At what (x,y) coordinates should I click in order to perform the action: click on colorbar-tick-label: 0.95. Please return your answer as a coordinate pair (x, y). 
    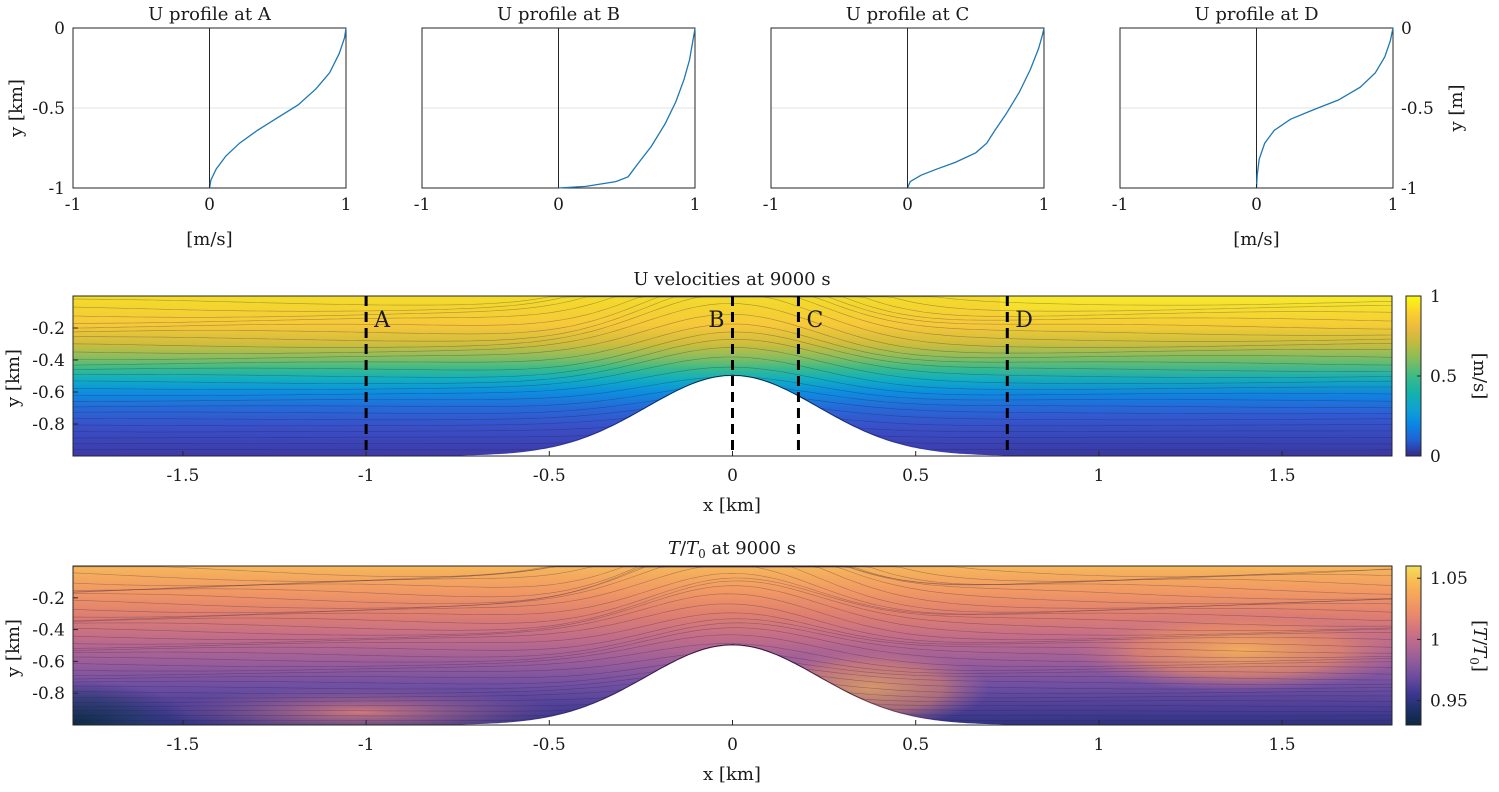
    Looking at the image, I should click on (1449, 702).